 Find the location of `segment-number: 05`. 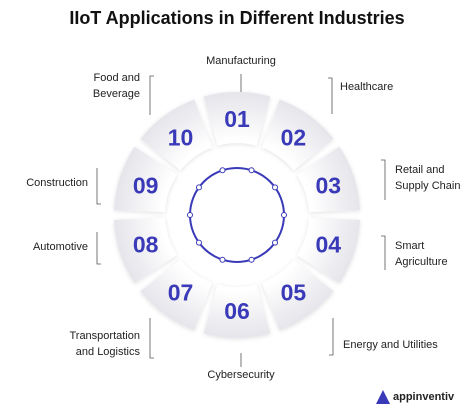

segment-number: 05 is located at coordinates (294, 293).